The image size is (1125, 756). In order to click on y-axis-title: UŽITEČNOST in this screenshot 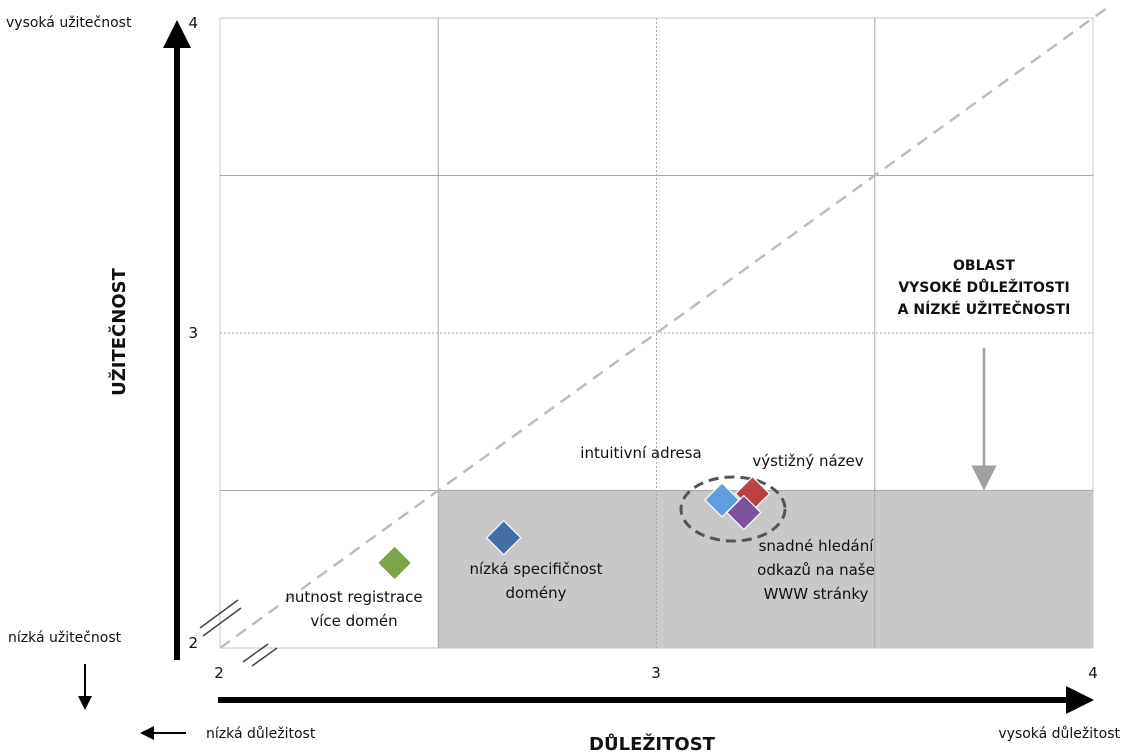, I will do `click(119, 331)`.